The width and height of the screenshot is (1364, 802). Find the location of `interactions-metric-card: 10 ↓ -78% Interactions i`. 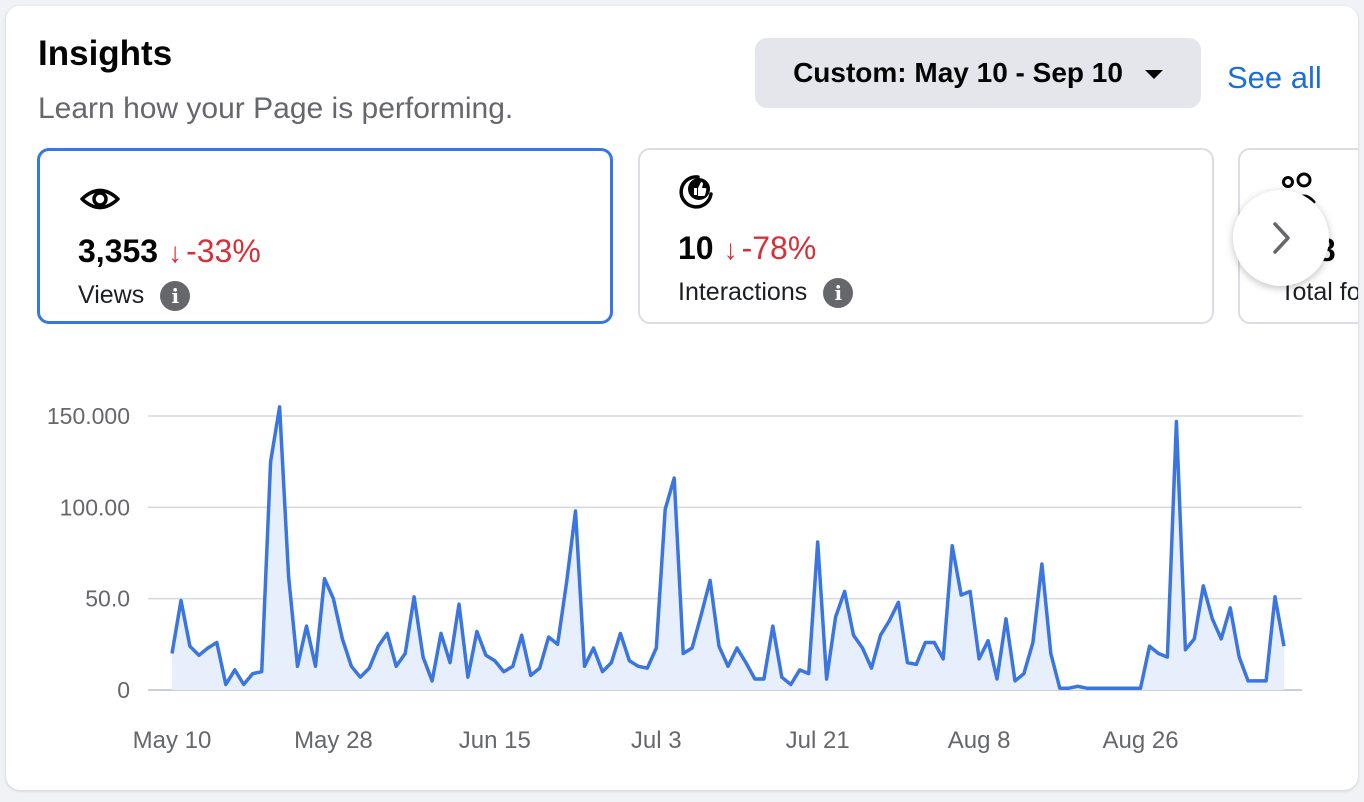

interactions-metric-card: 10 ↓ -78% Interactions i is located at coordinates (926, 236).